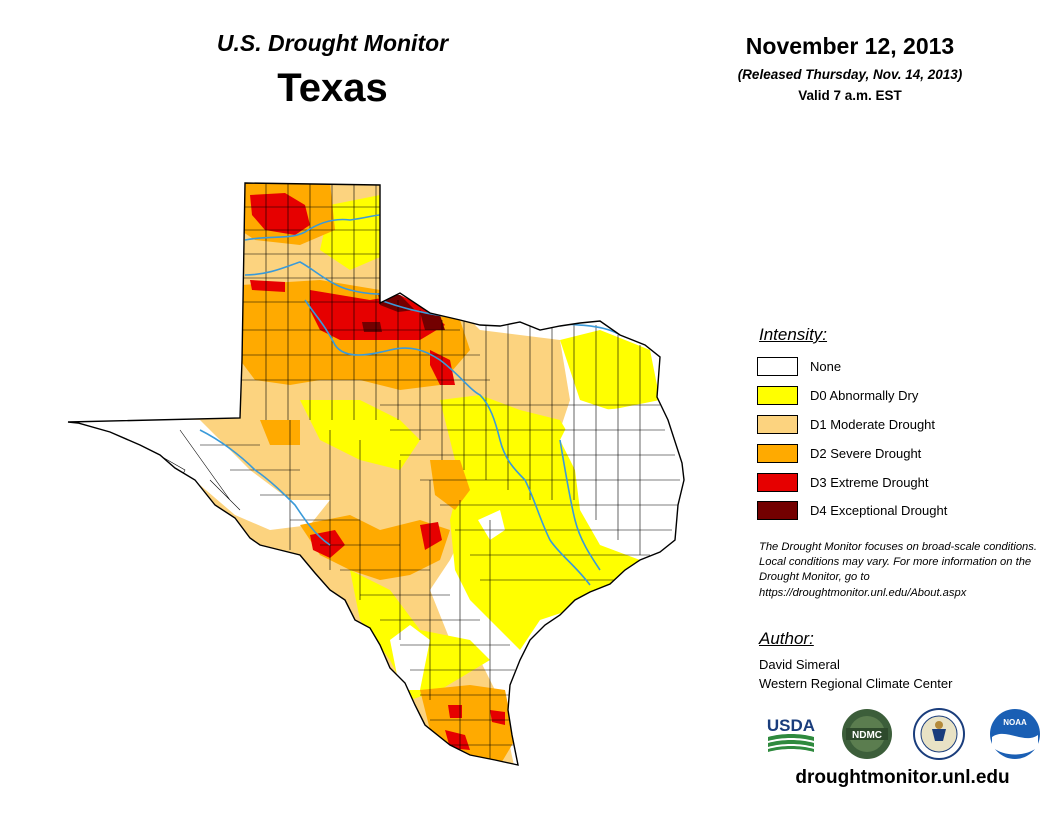 Image resolution: width=1056 pixels, height=816 pixels. What do you see at coordinates (850, 46) in the screenshot?
I see `map-date: November 12, 2013` at bounding box center [850, 46].